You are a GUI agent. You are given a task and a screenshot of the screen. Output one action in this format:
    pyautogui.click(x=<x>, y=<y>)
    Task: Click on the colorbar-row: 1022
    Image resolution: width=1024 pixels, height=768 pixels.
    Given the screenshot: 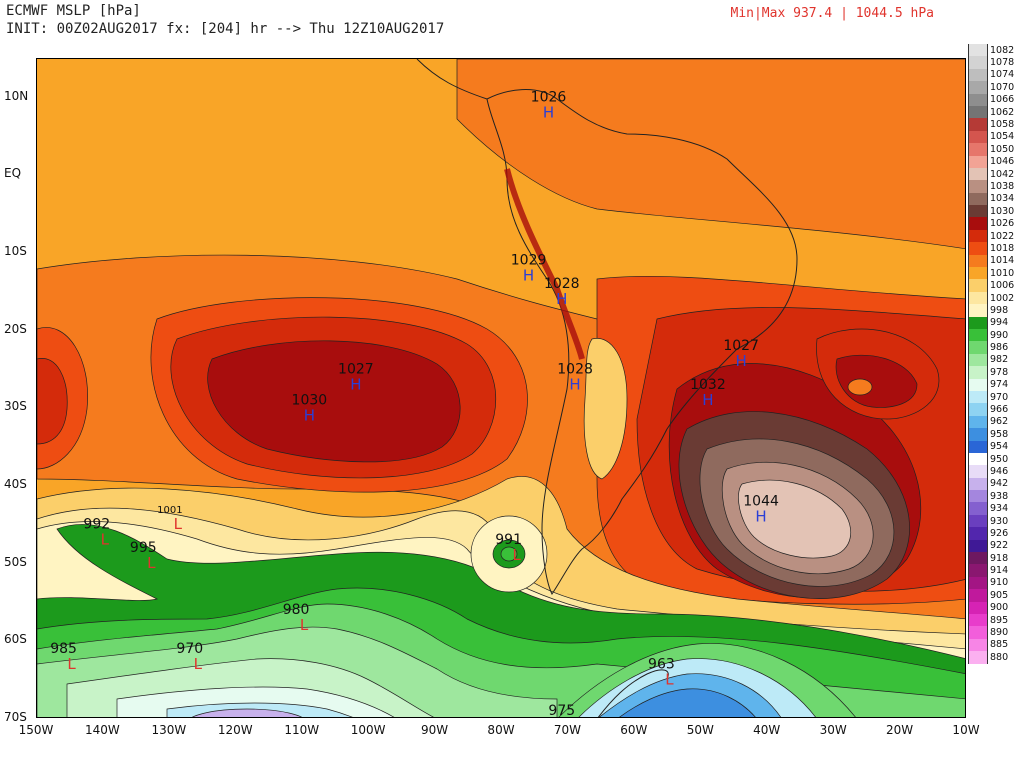 What is the action you would take?
    pyautogui.click(x=994, y=236)
    